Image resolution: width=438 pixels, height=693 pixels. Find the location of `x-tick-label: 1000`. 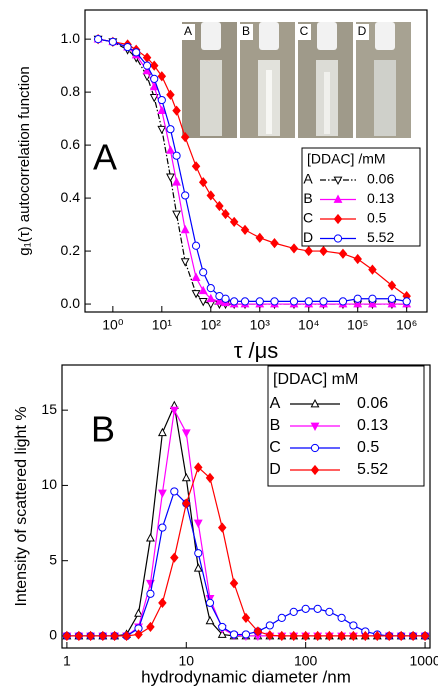

x-tick-label: 1000 is located at coordinates (423, 661).